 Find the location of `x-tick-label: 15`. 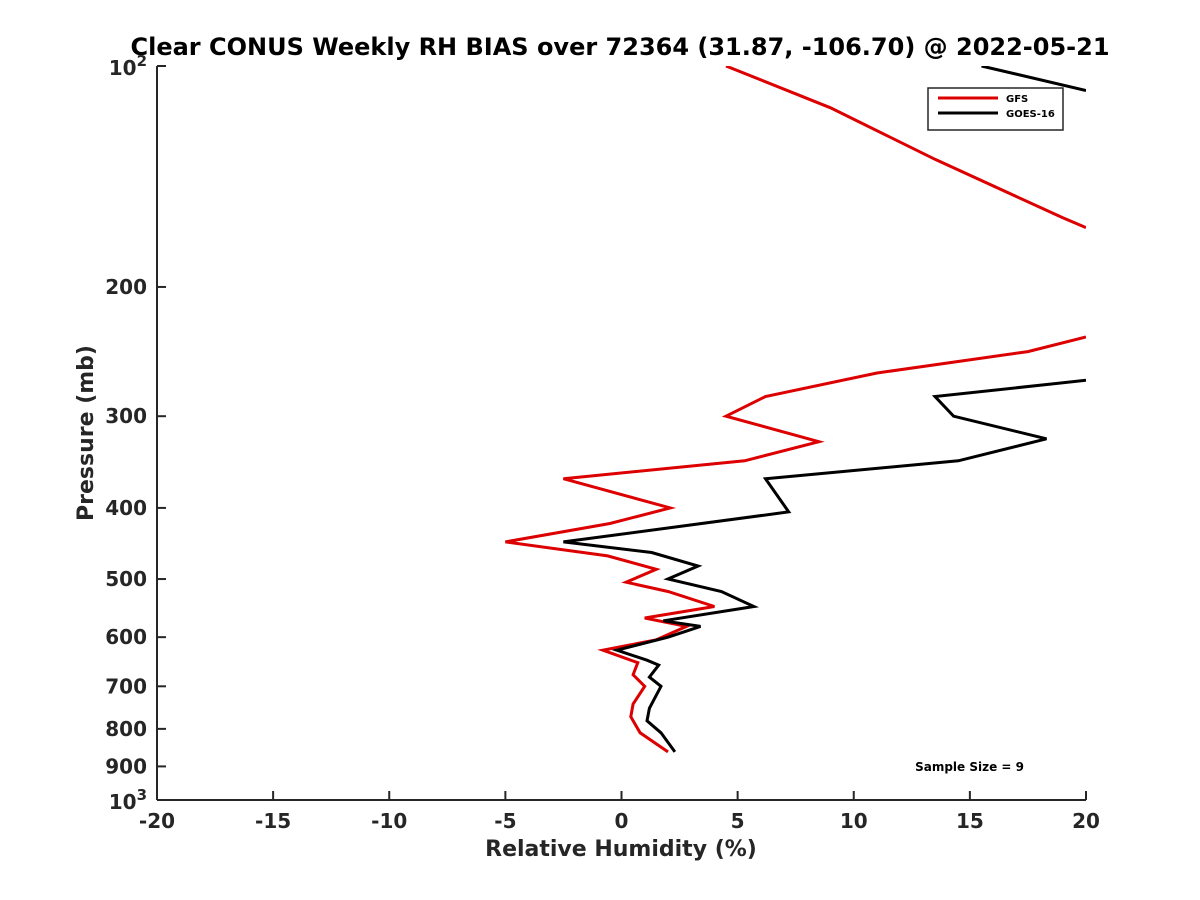

x-tick-label: 15 is located at coordinates (970, 821).